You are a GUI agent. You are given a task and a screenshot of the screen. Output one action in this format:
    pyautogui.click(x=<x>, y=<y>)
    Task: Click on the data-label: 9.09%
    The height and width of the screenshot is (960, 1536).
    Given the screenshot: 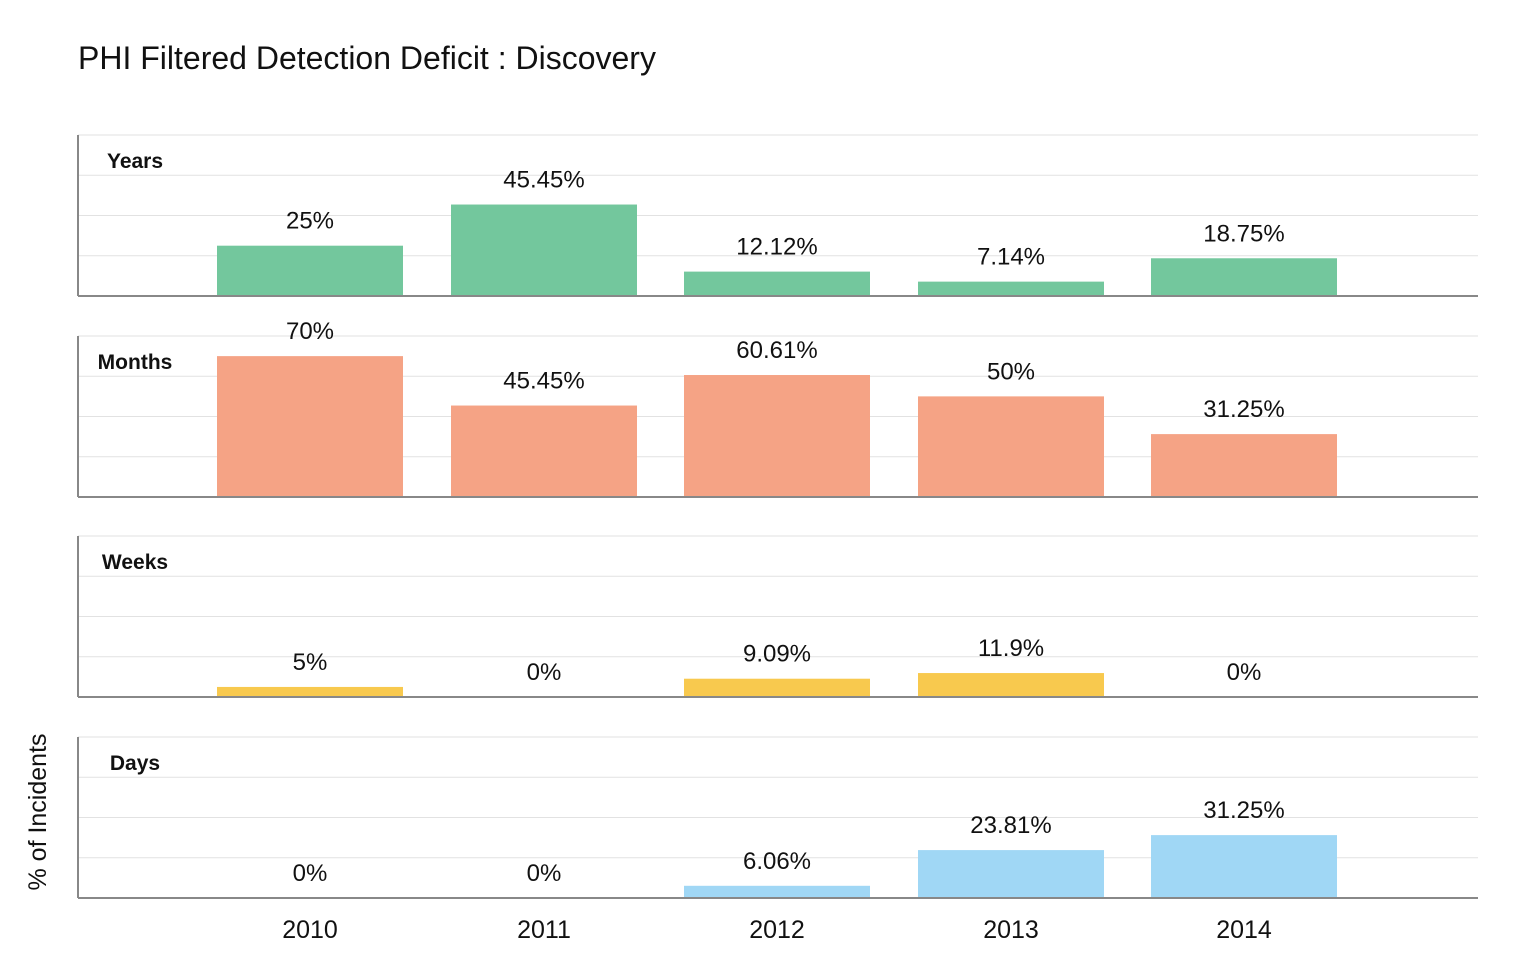 What is the action you would take?
    pyautogui.click(x=777, y=654)
    